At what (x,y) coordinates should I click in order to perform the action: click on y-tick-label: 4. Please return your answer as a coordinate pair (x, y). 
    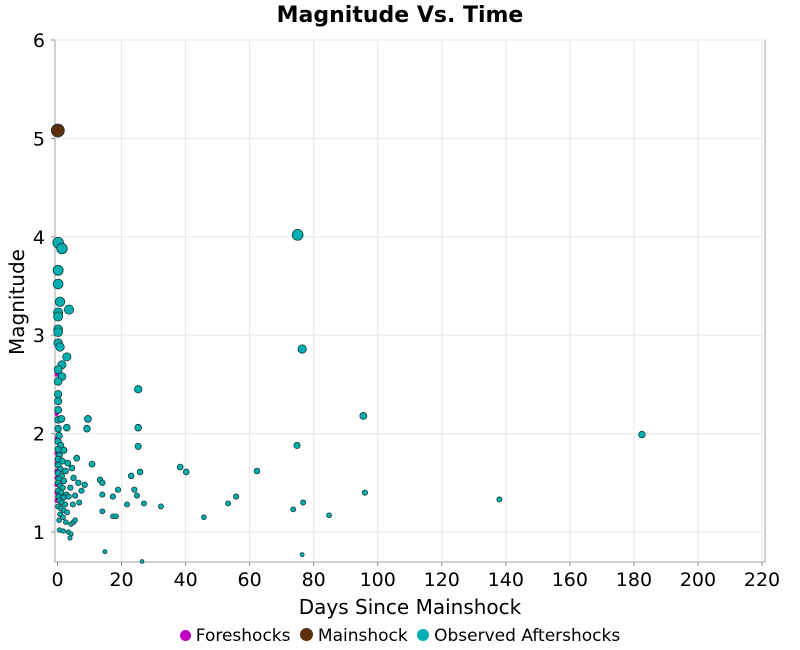
    Looking at the image, I should click on (39, 238).